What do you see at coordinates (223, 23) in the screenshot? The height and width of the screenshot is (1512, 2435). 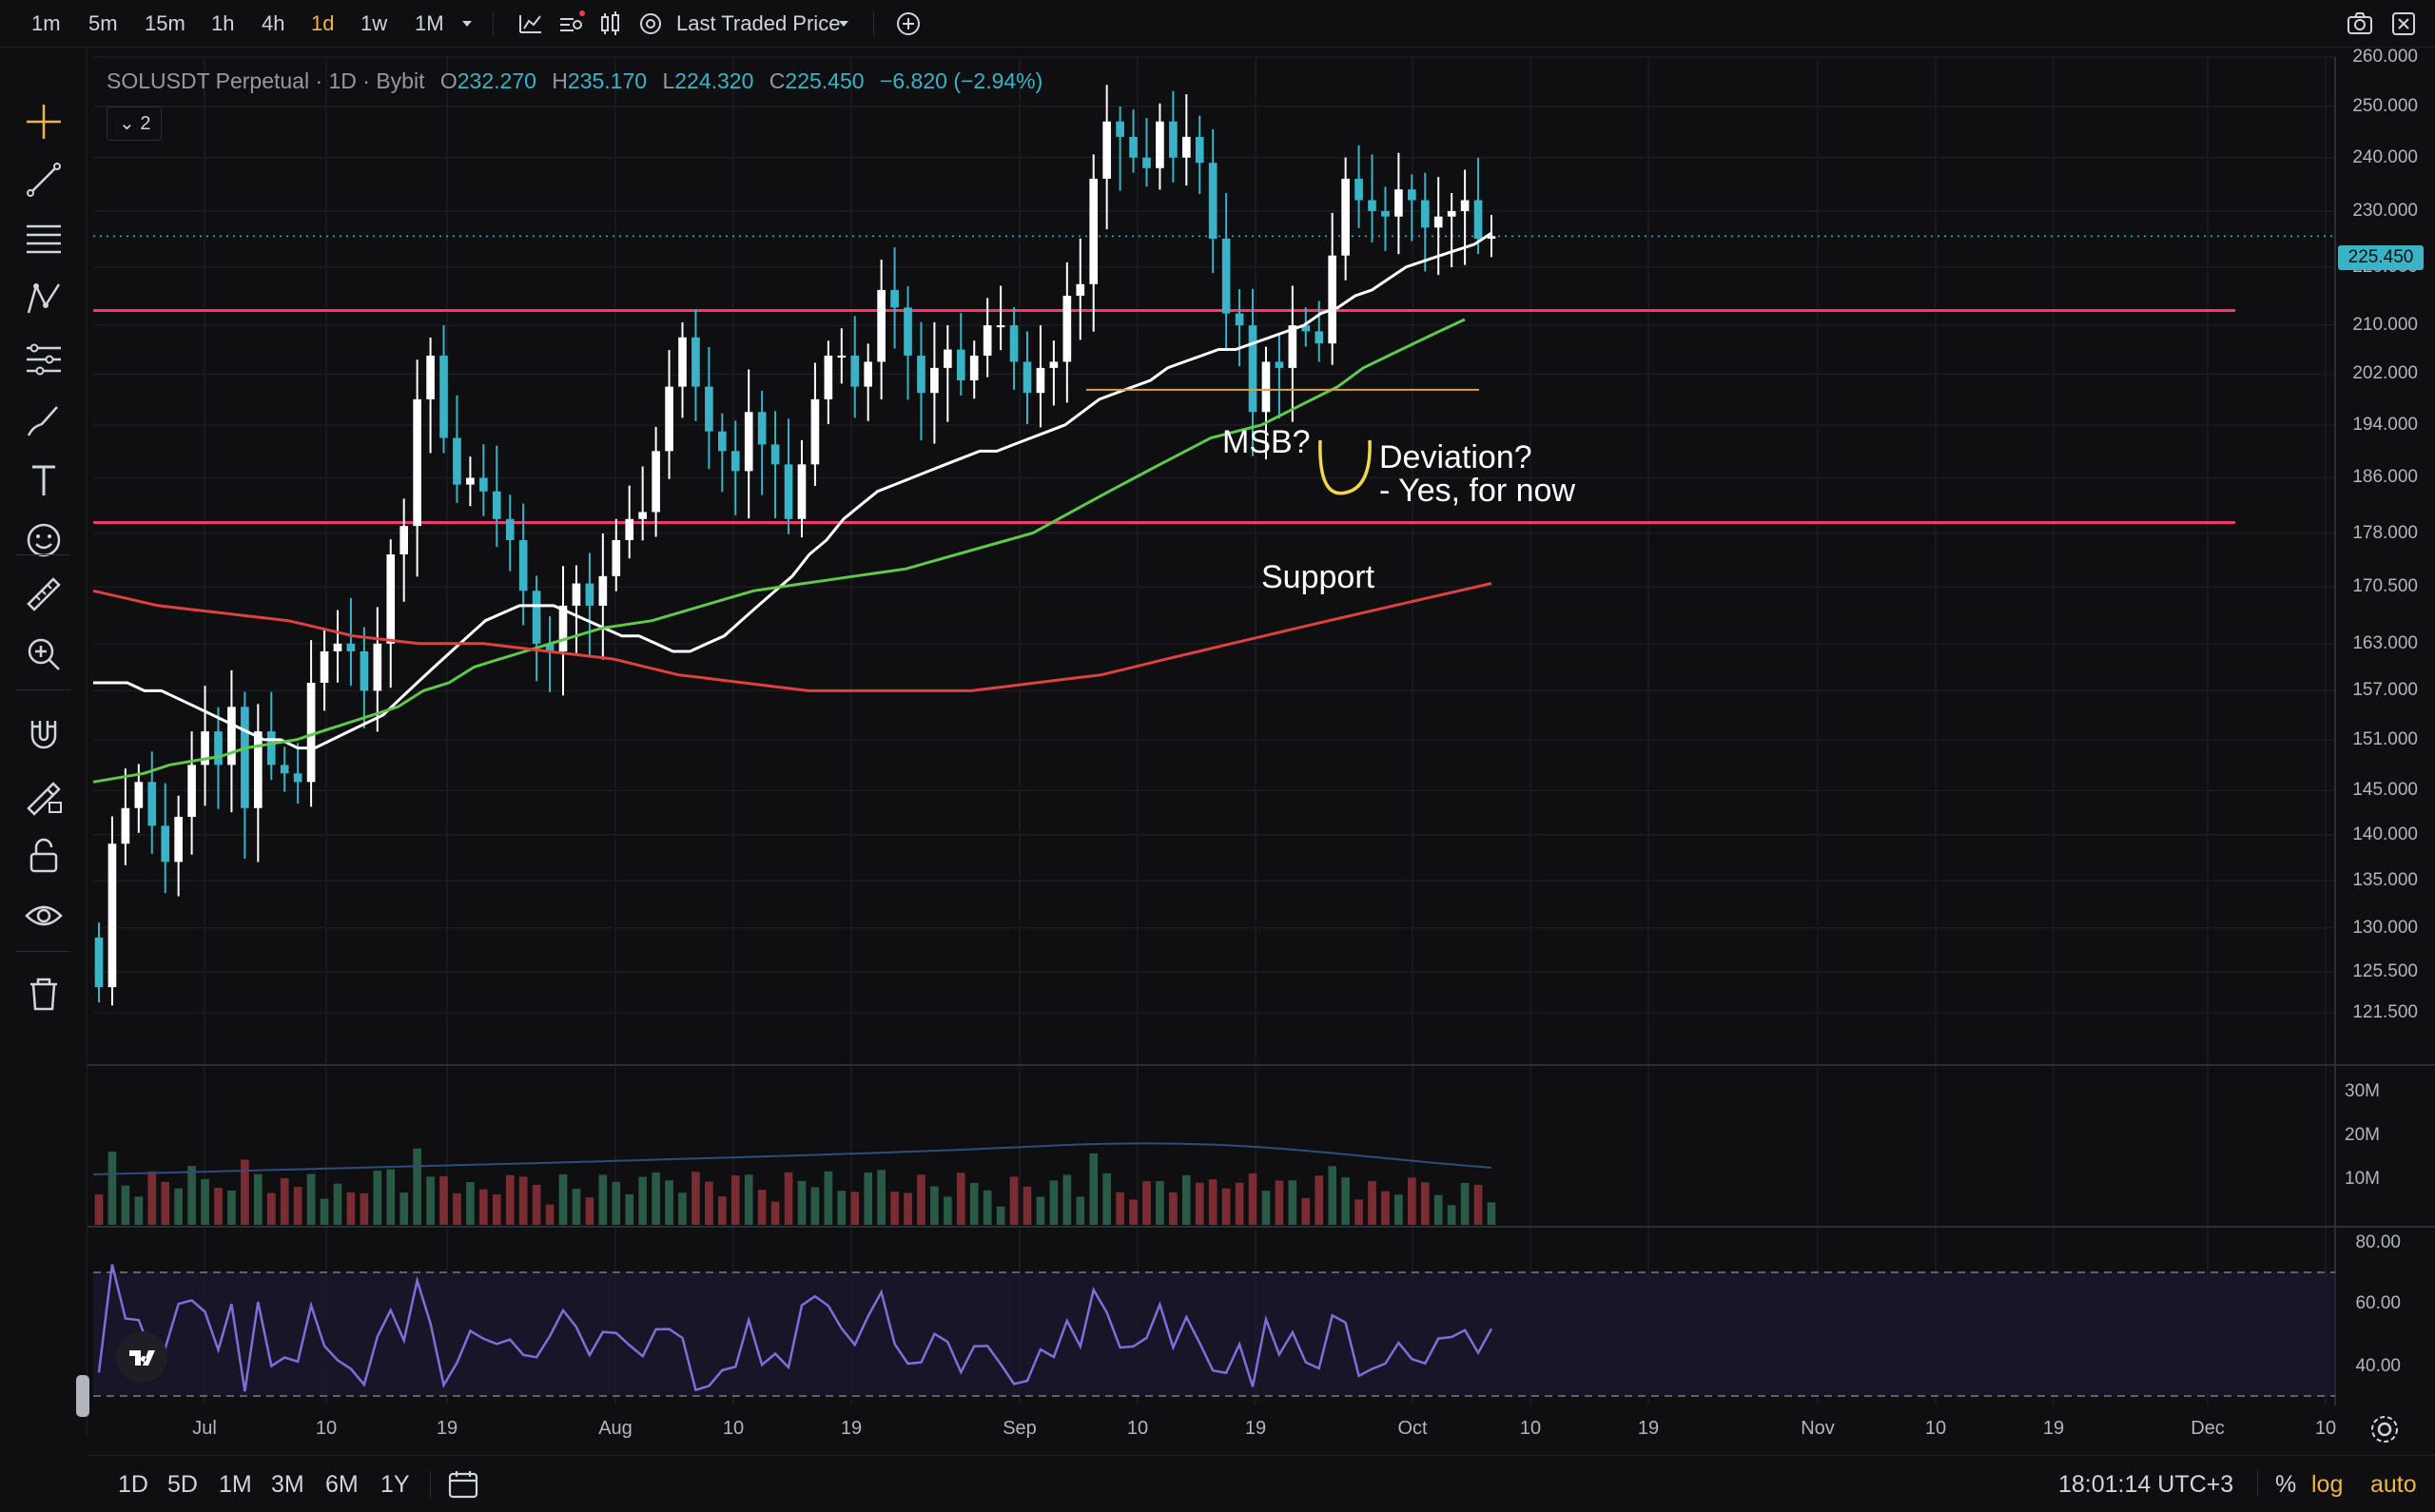 I see `interval-1h: 1h` at bounding box center [223, 23].